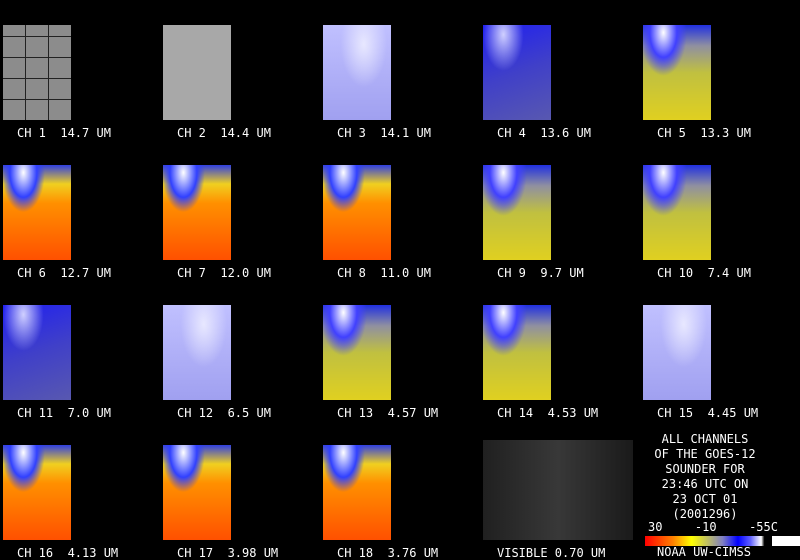 This screenshot has height=560, width=800. What do you see at coordinates (705, 439) in the screenshot?
I see `info-line: ALL CHANNELS` at bounding box center [705, 439].